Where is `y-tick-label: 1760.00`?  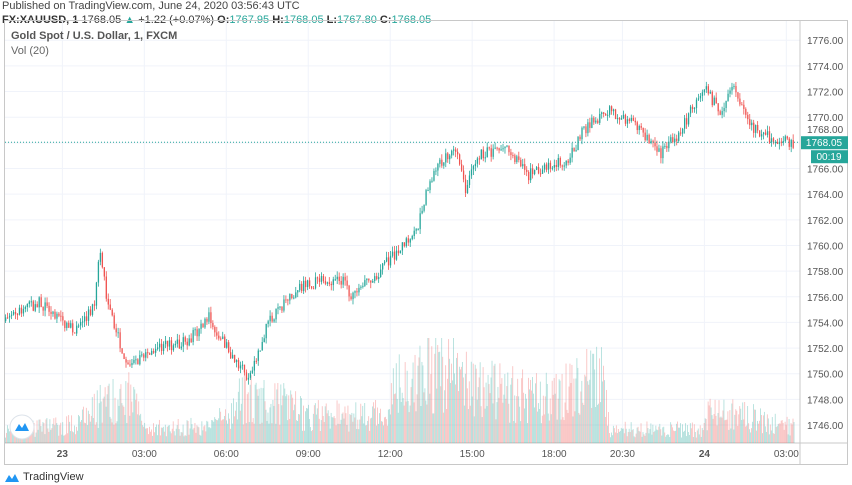 y-tick-label: 1760.00 is located at coordinates (825, 246).